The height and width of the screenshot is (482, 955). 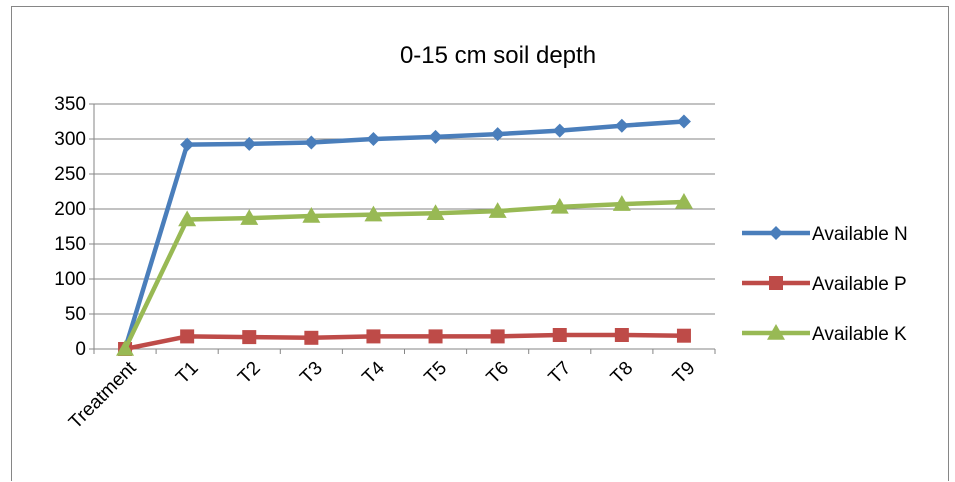 What do you see at coordinates (311, 373) in the screenshot?
I see `x-tick-label: T3` at bounding box center [311, 373].